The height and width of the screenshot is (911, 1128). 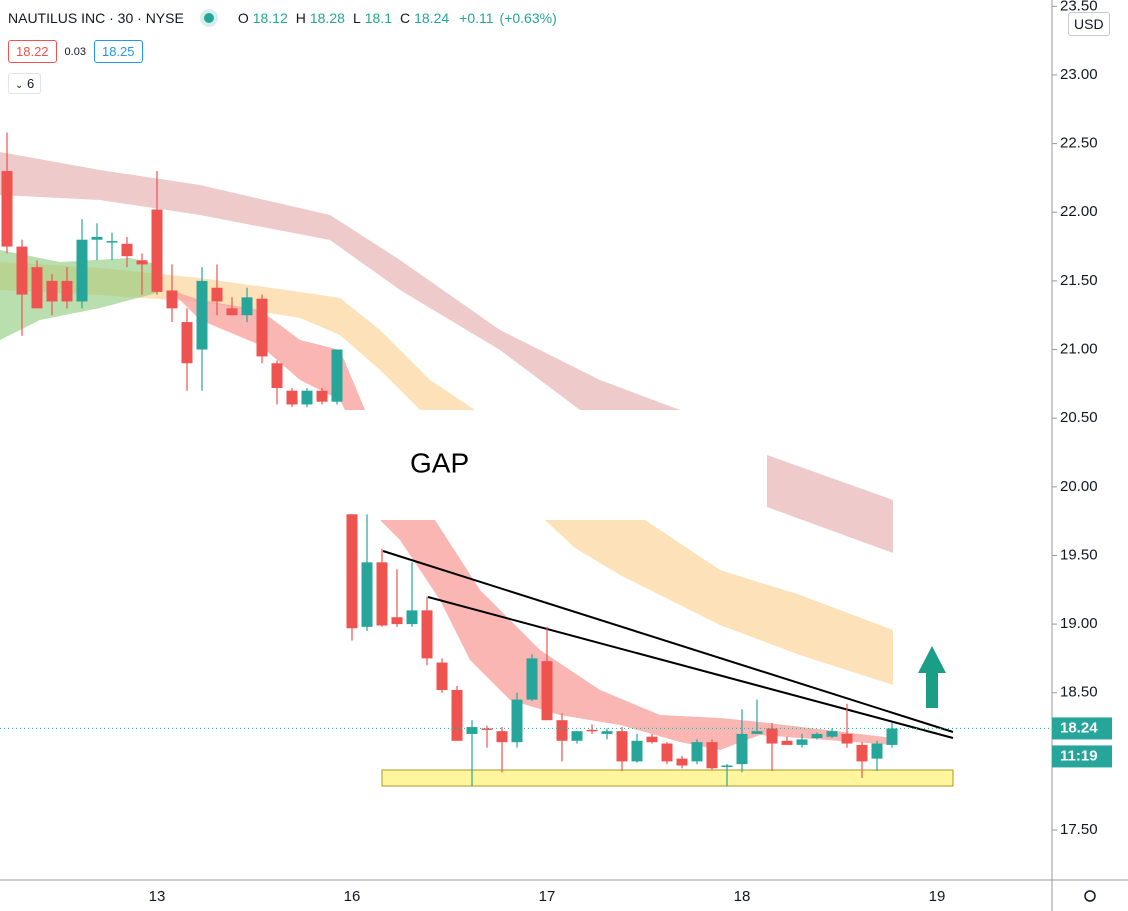 What do you see at coordinates (1082, 756) in the screenshot?
I see `countdown-tag` at bounding box center [1082, 756].